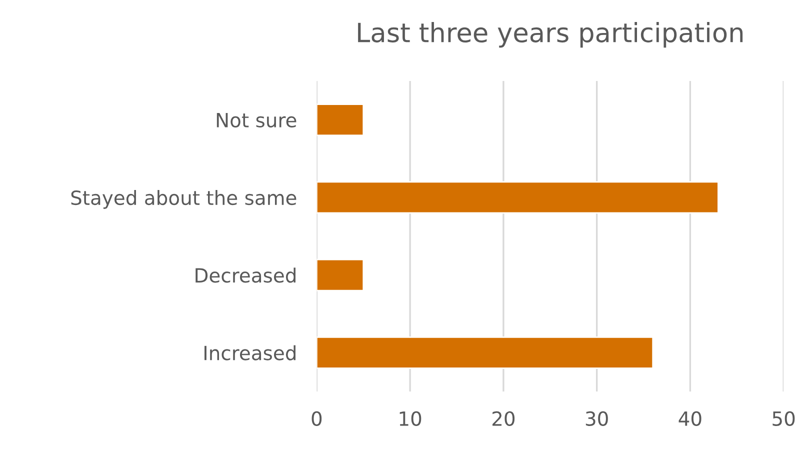 This screenshot has height=450, width=812. What do you see at coordinates (246, 275) in the screenshot?
I see `y-tick-label: Decreased` at bounding box center [246, 275].